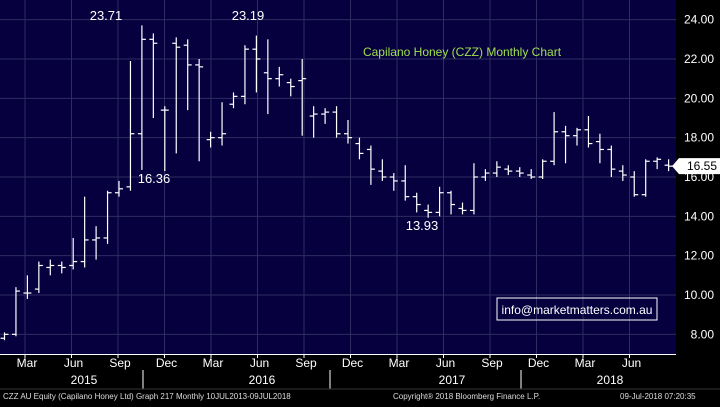 This screenshot has height=407, width=720. What do you see at coordinates (154, 178) in the screenshot?
I see `price-annotation: 16.36` at bounding box center [154, 178].